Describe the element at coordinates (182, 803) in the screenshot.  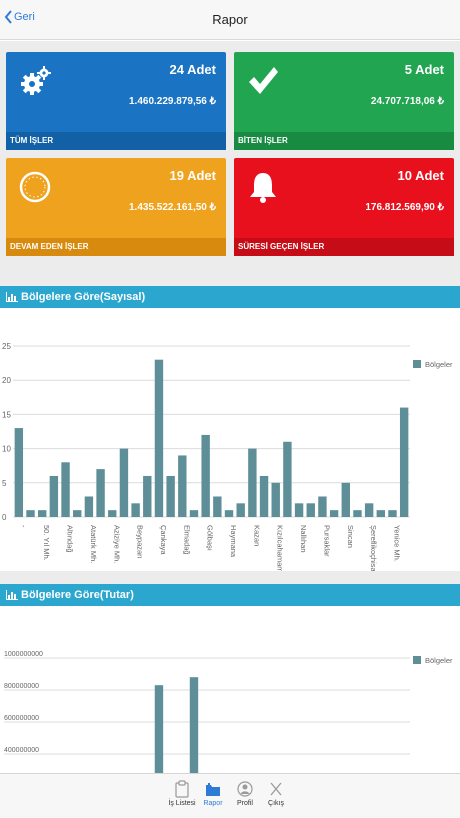
I see `tab-label: İş Listesi` at that location.